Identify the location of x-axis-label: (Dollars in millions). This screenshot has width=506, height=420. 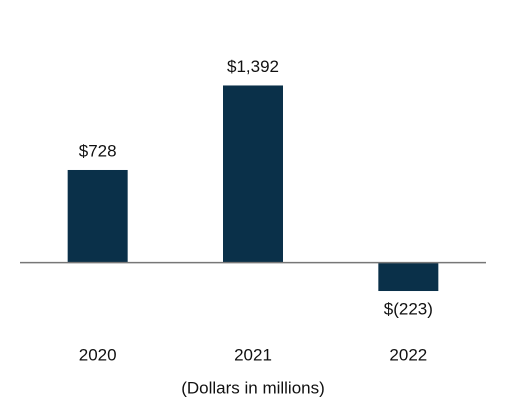
(253, 387).